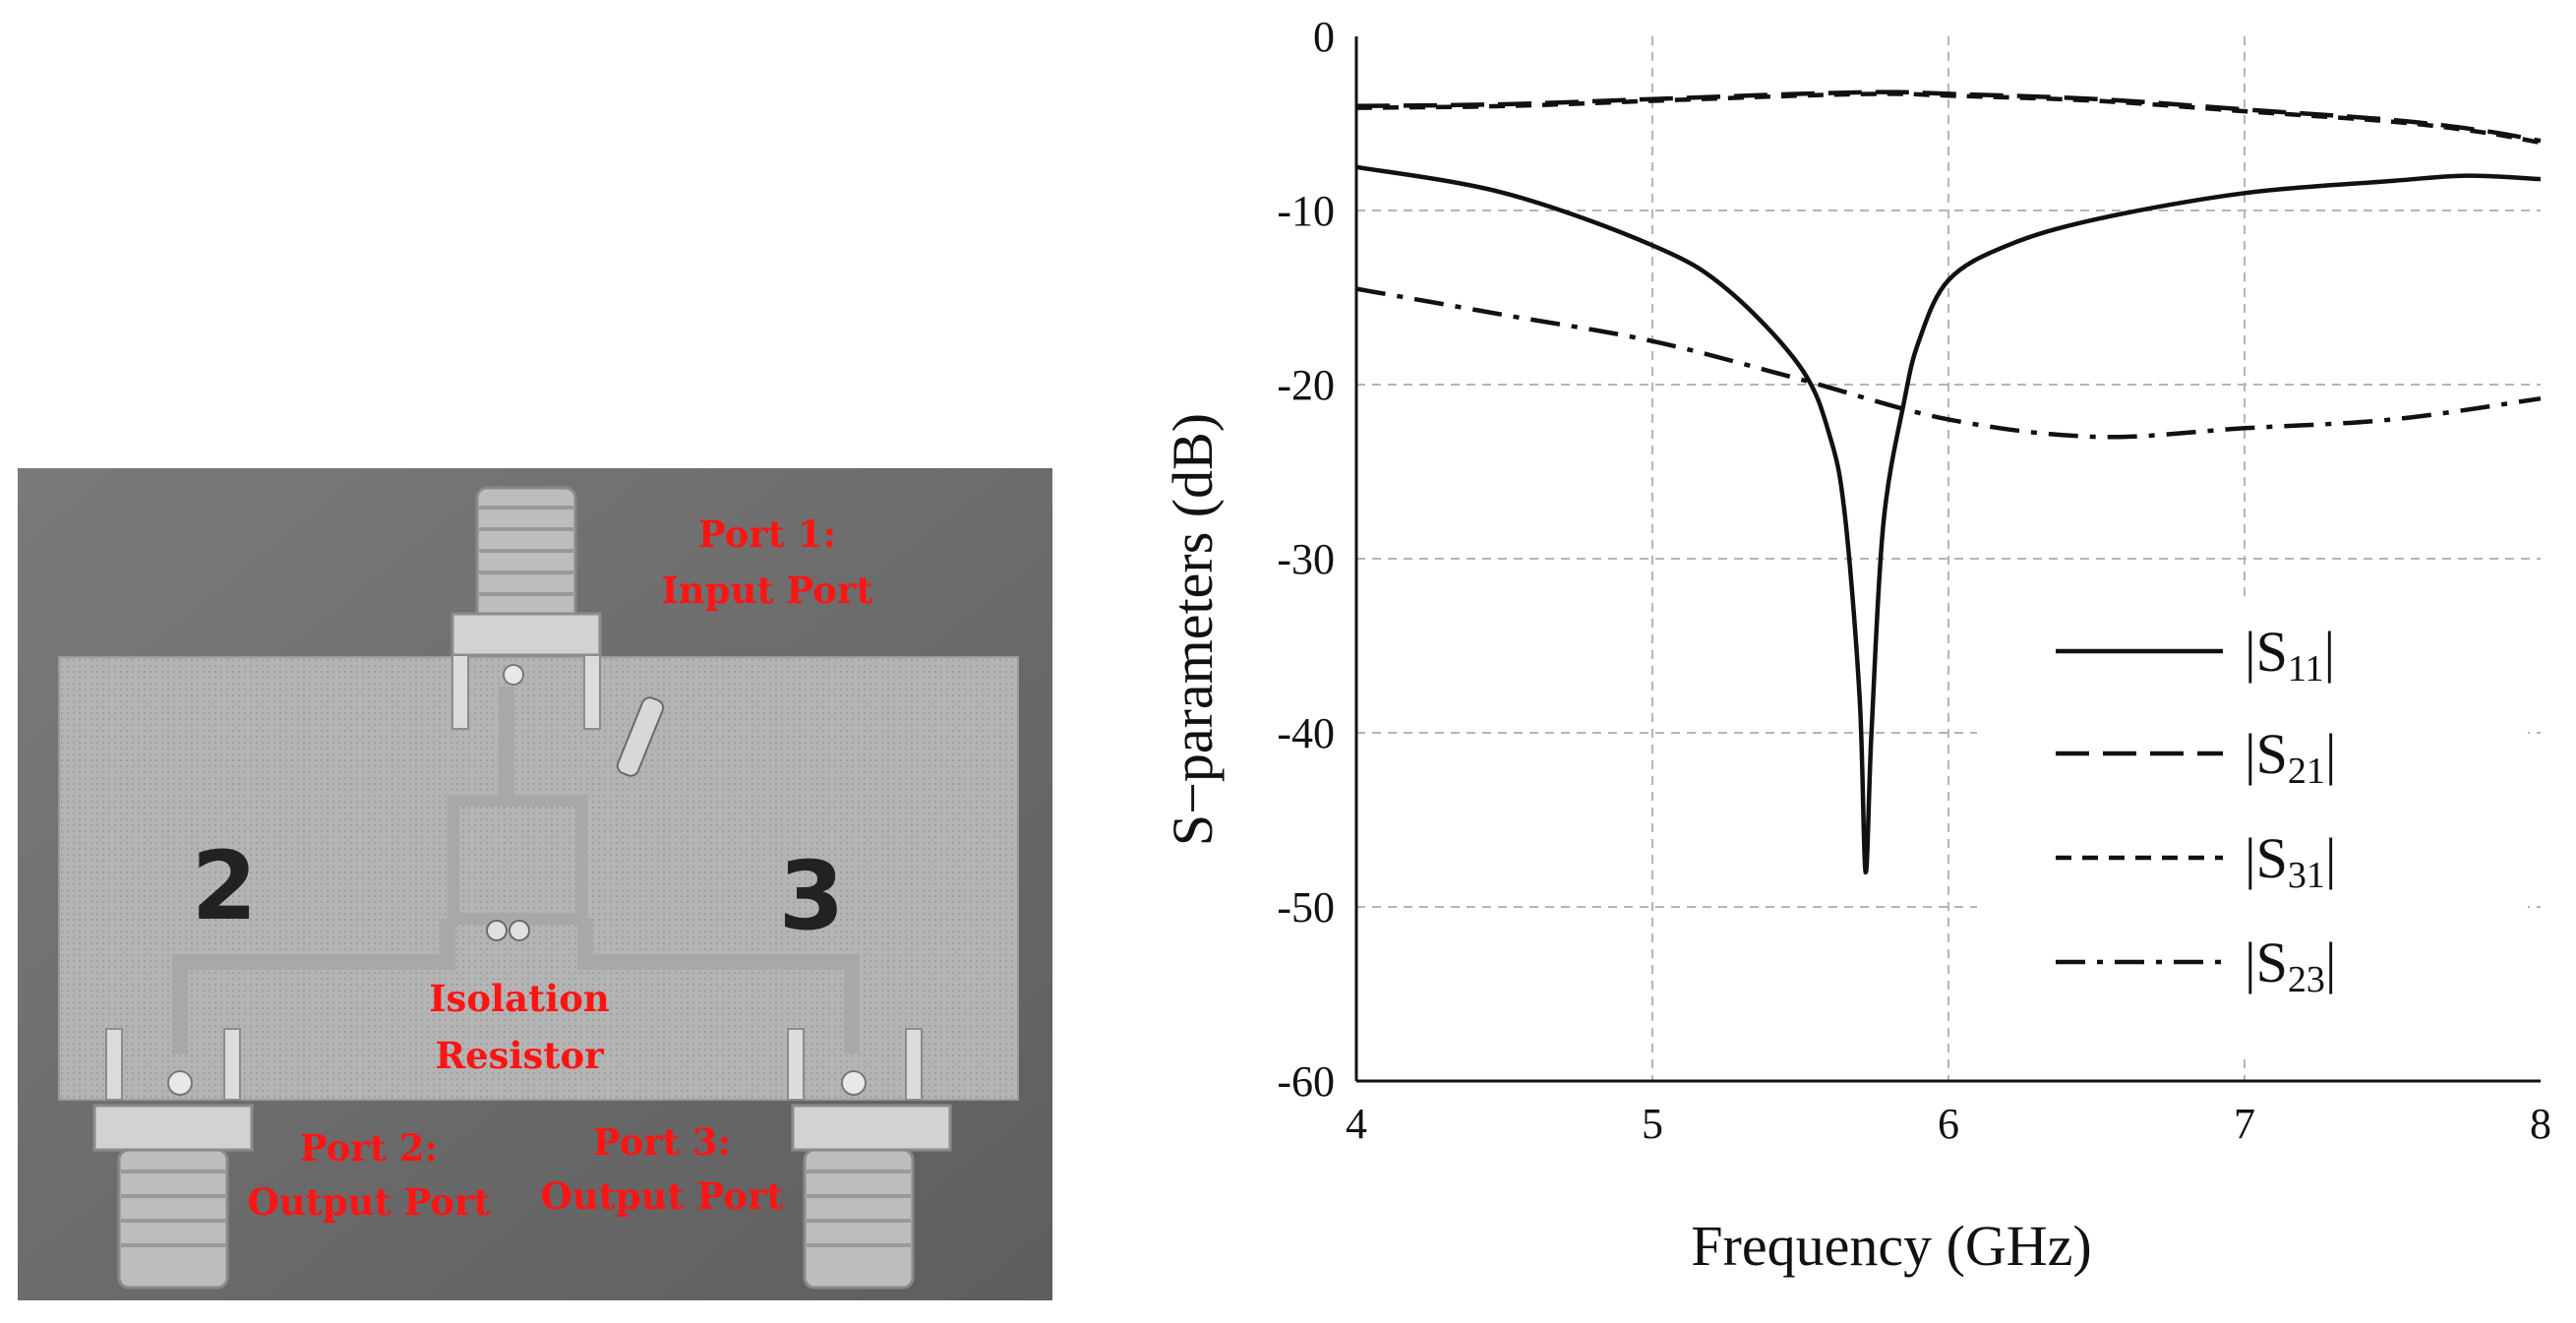 Image resolution: width=2576 pixels, height=1323 pixels. Describe the element at coordinates (225, 886) in the screenshot. I see `board-number-2: 2` at that location.